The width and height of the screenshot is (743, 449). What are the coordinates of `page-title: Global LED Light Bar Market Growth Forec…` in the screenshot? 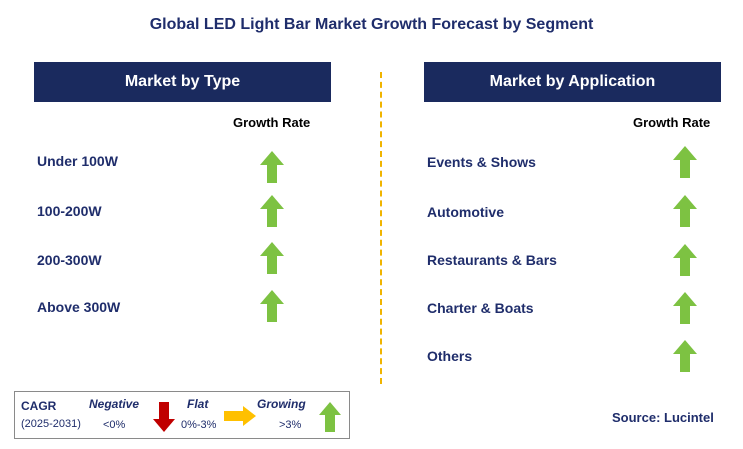 It's located at (371, 24).